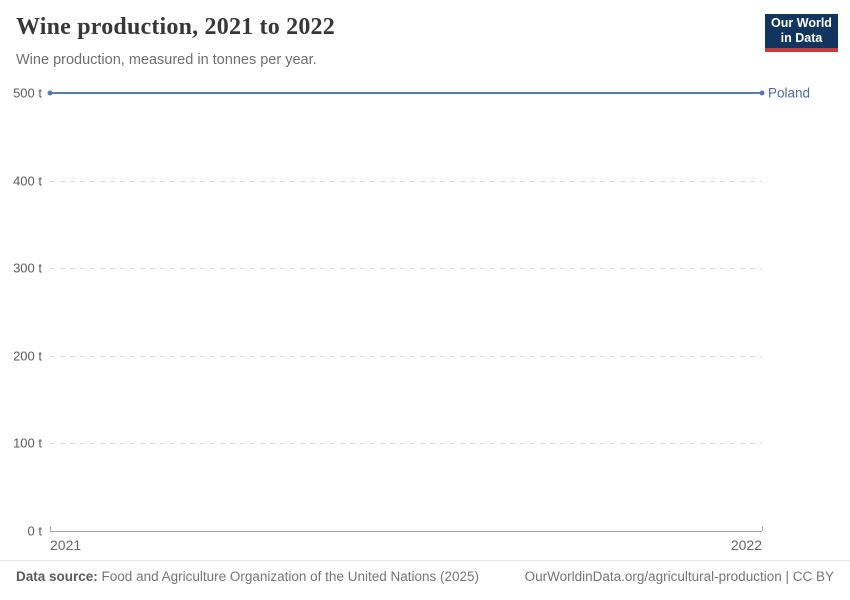 The width and height of the screenshot is (850, 600). What do you see at coordinates (34, 531) in the screenshot?
I see `y-axis-tick-label: 0 t` at bounding box center [34, 531].